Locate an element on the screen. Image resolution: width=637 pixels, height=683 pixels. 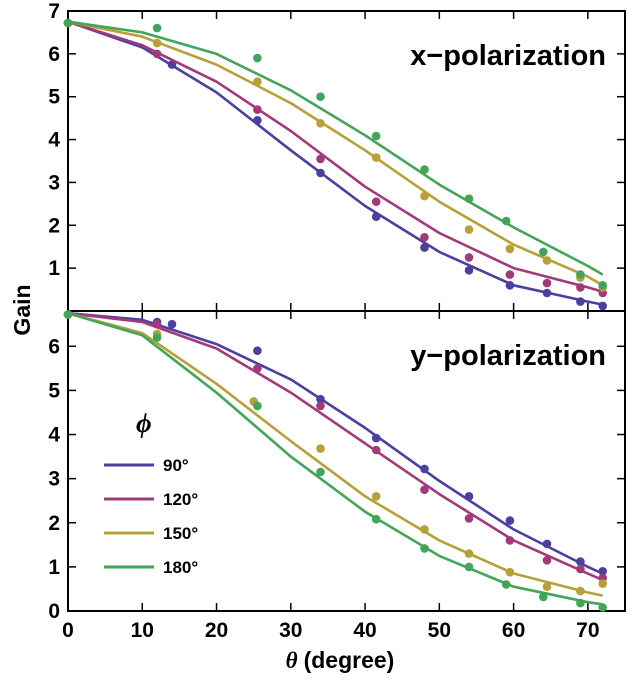
legend-label: 180° is located at coordinates (180, 567).